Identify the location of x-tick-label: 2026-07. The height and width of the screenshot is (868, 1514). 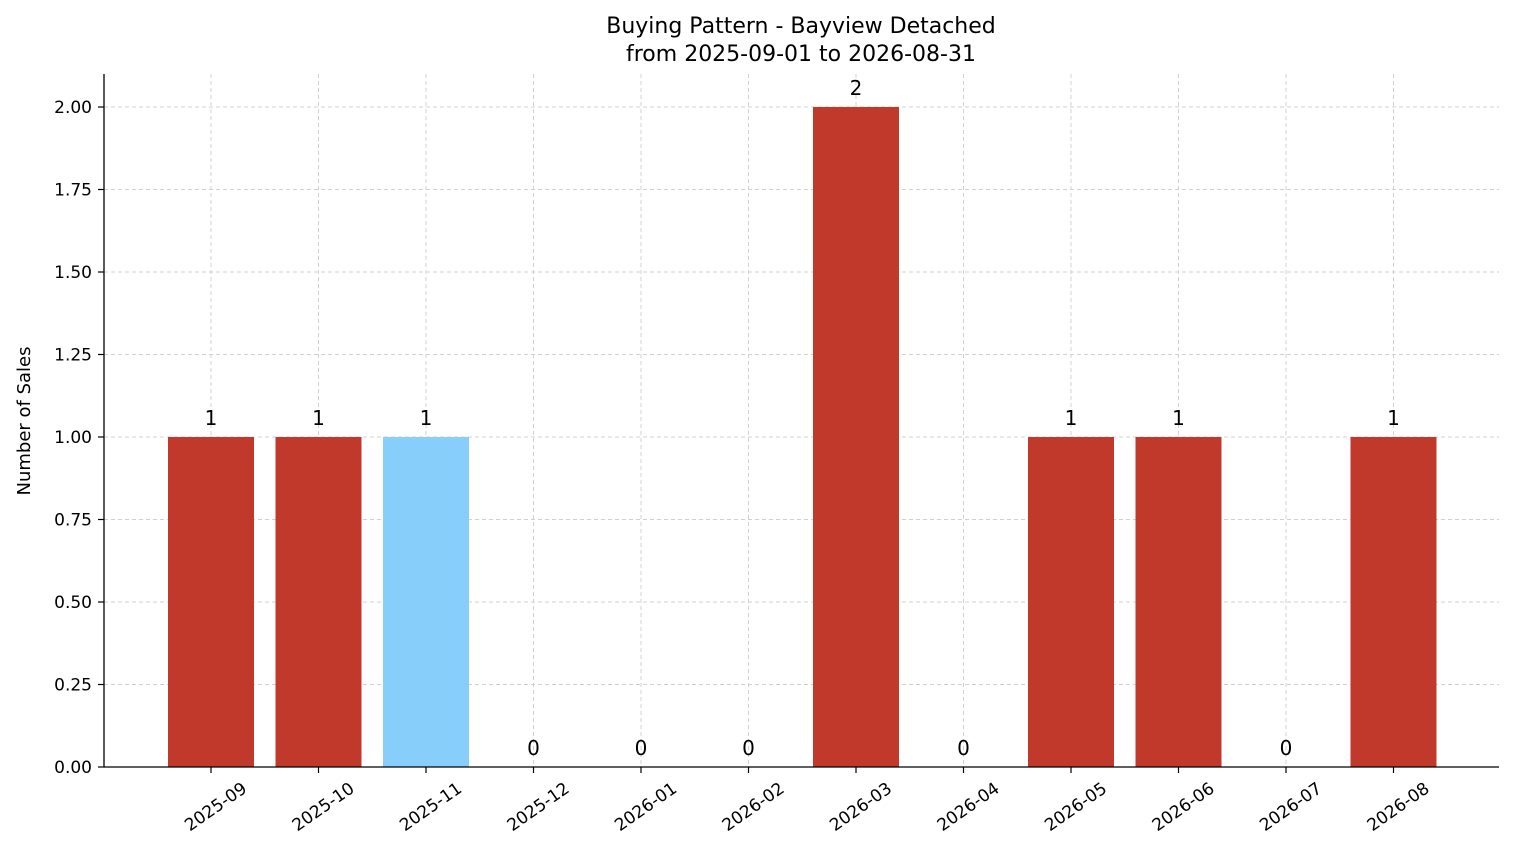
(1291, 807).